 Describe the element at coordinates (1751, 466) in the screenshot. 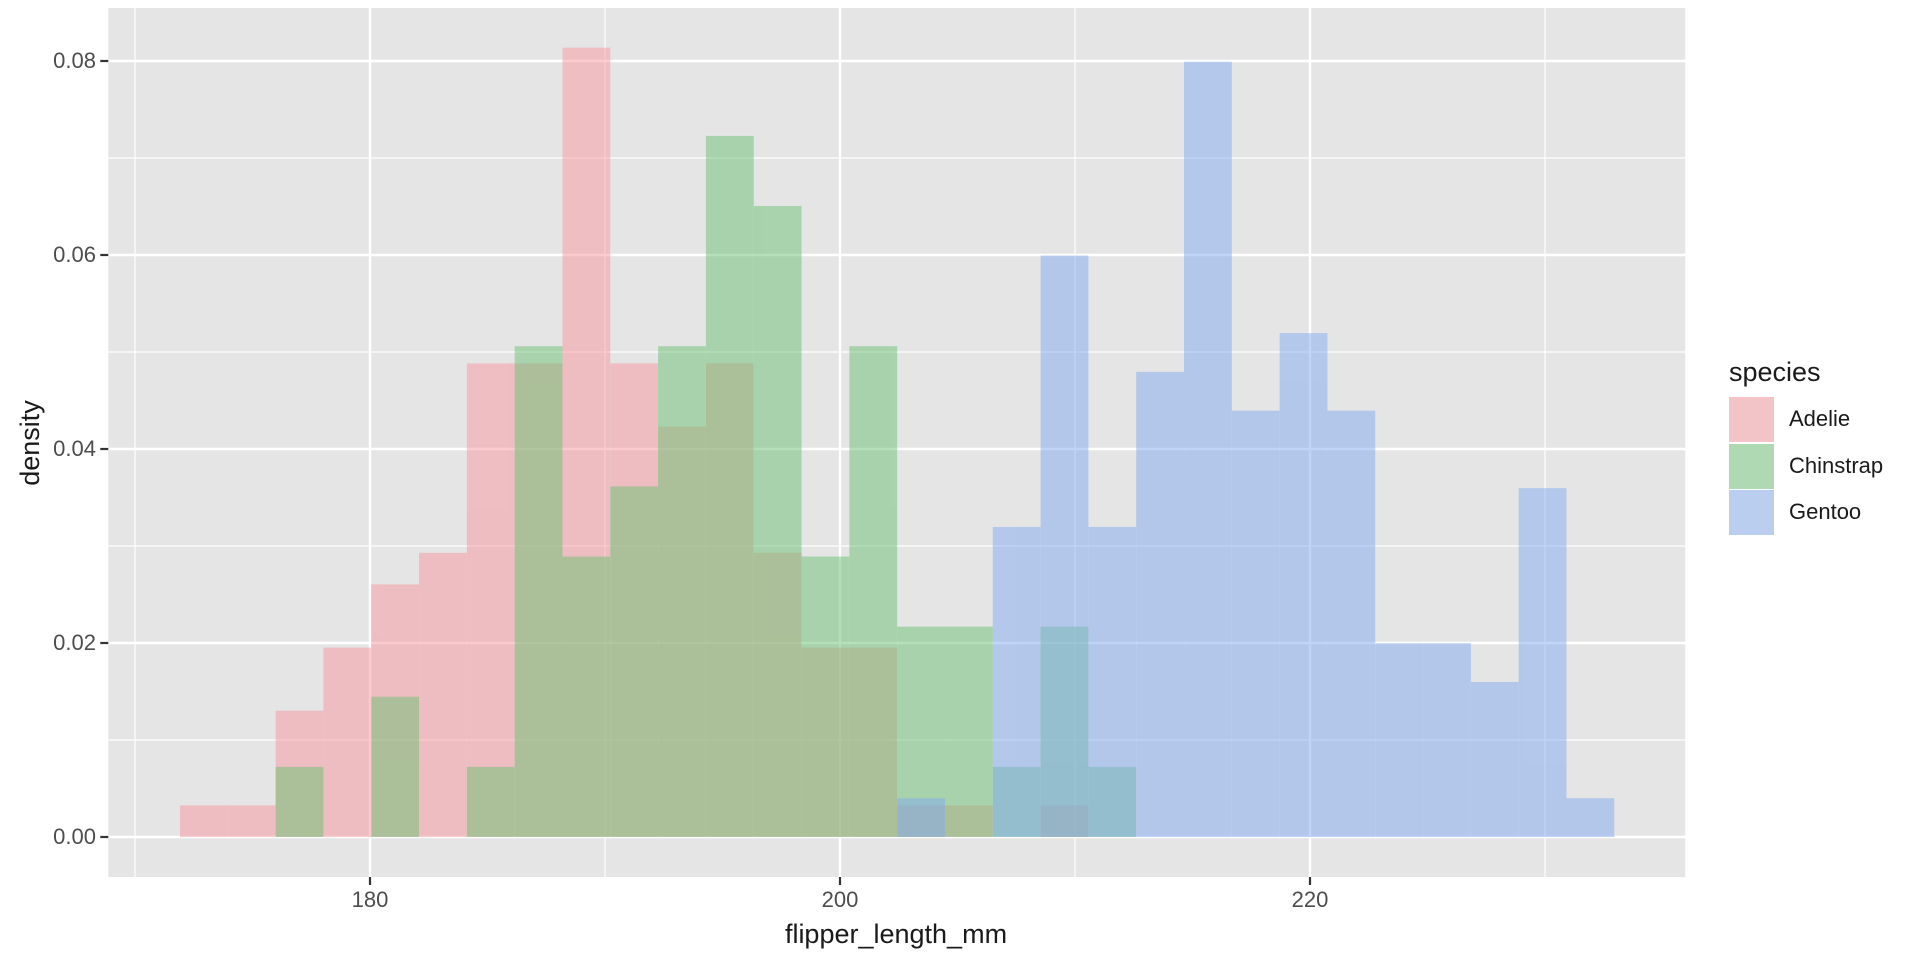

I see `legend-key-chinstrap` at that location.